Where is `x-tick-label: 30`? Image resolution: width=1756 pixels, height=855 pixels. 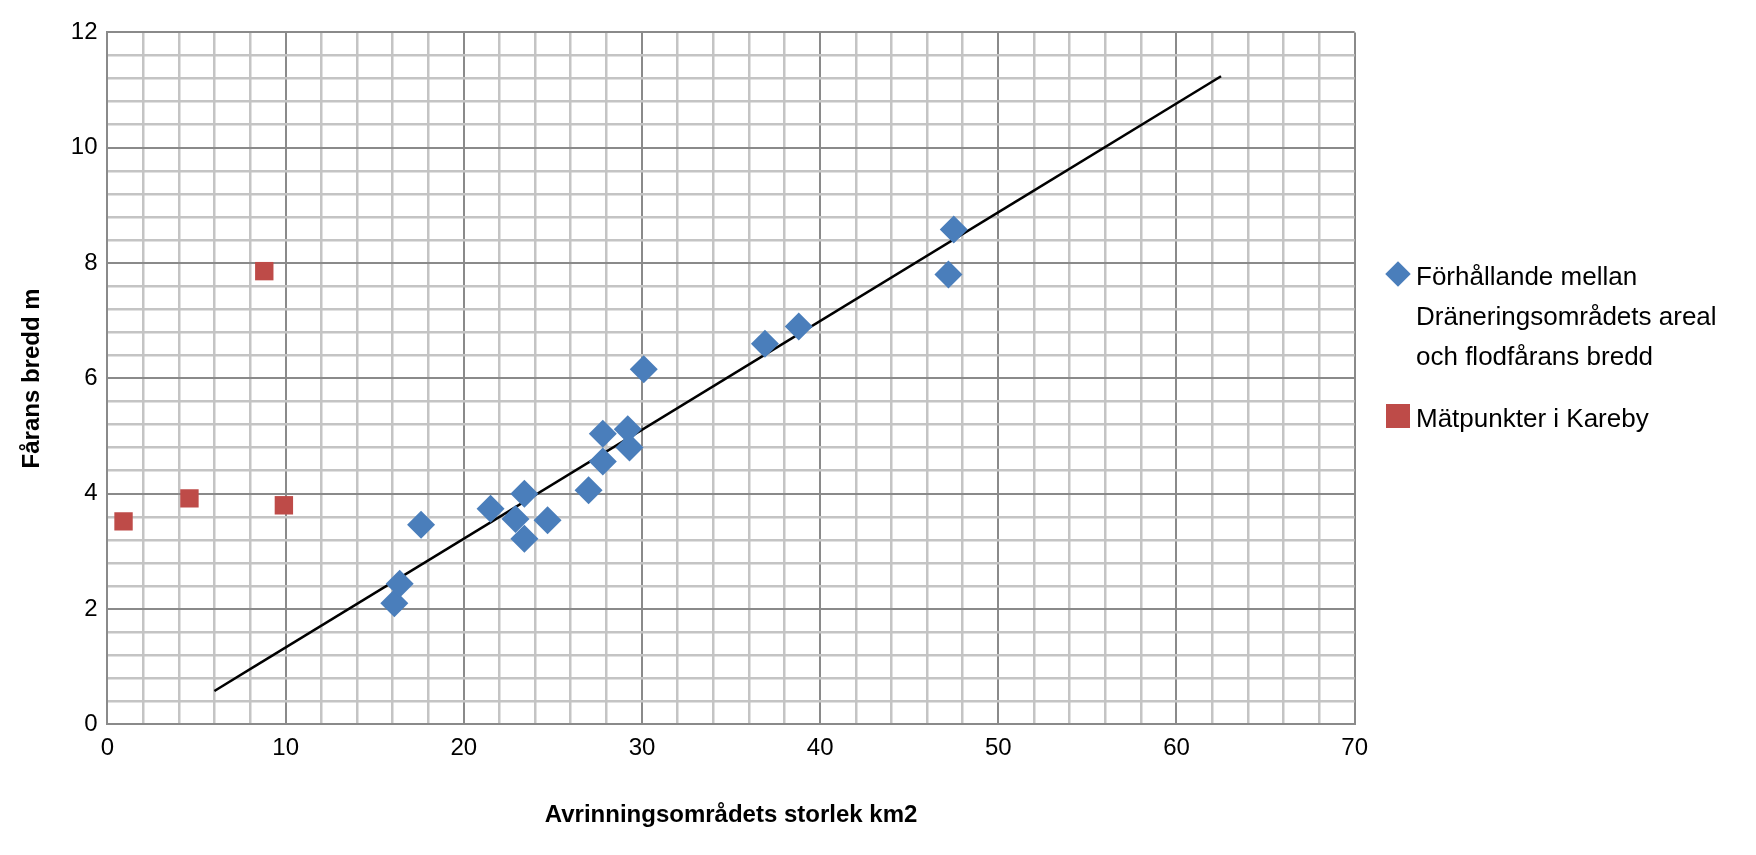
x-tick-label: 30 is located at coordinates (642, 747).